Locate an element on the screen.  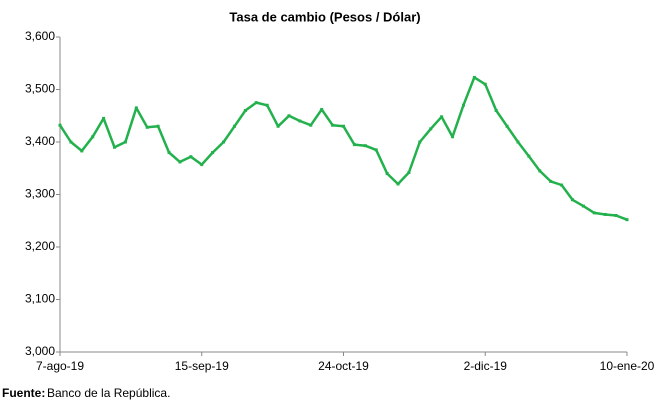
y-tick-label: 3,300 is located at coordinates (40, 194).